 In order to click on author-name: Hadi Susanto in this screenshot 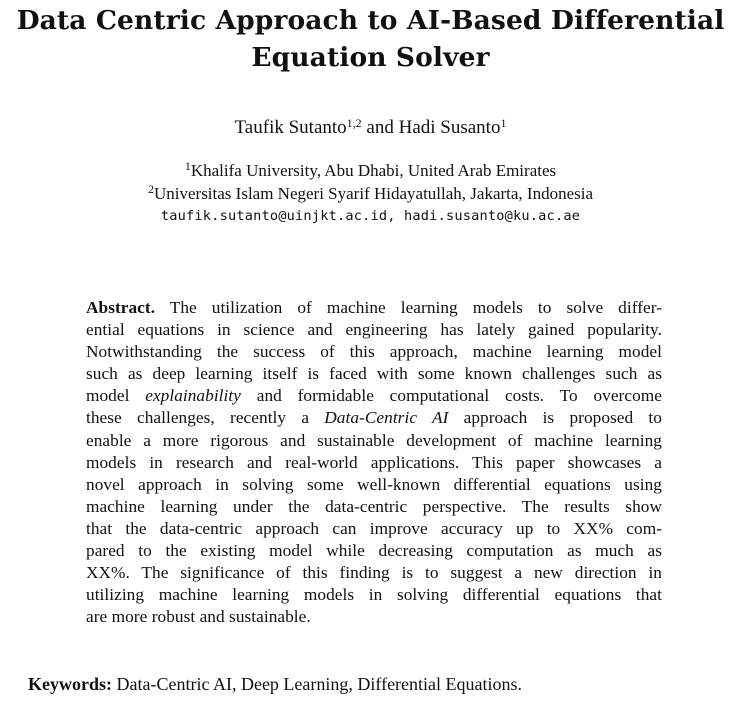, I will do `click(449, 127)`.